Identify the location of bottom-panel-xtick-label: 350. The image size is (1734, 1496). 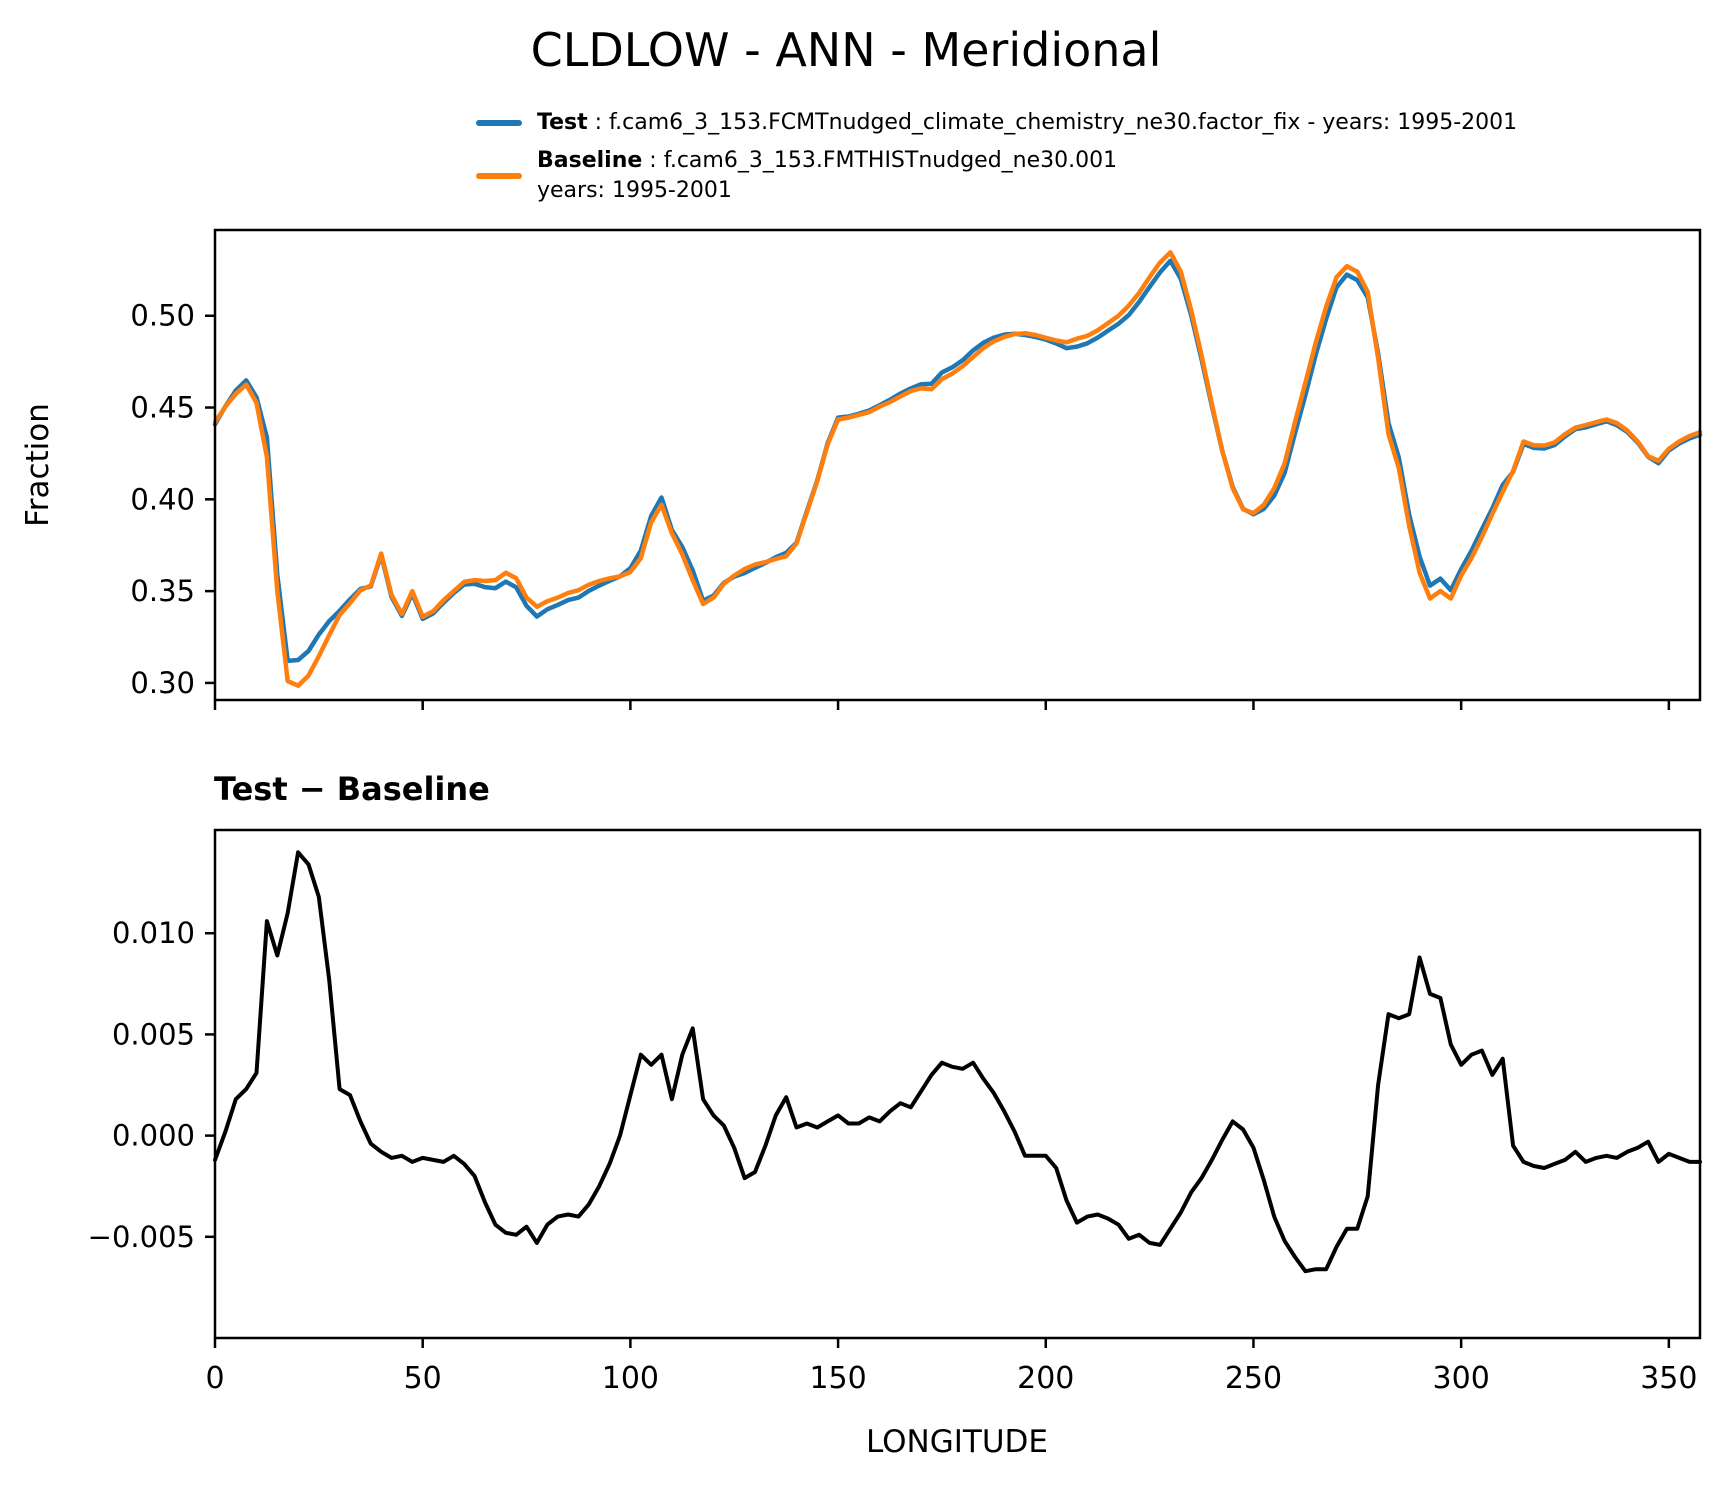
(1668, 1378).